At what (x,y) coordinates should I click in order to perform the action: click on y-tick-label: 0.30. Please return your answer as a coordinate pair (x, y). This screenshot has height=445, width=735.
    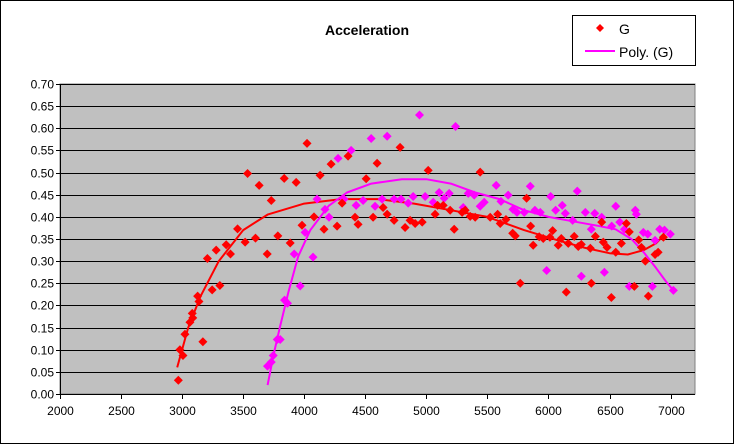
    Looking at the image, I should click on (43, 262).